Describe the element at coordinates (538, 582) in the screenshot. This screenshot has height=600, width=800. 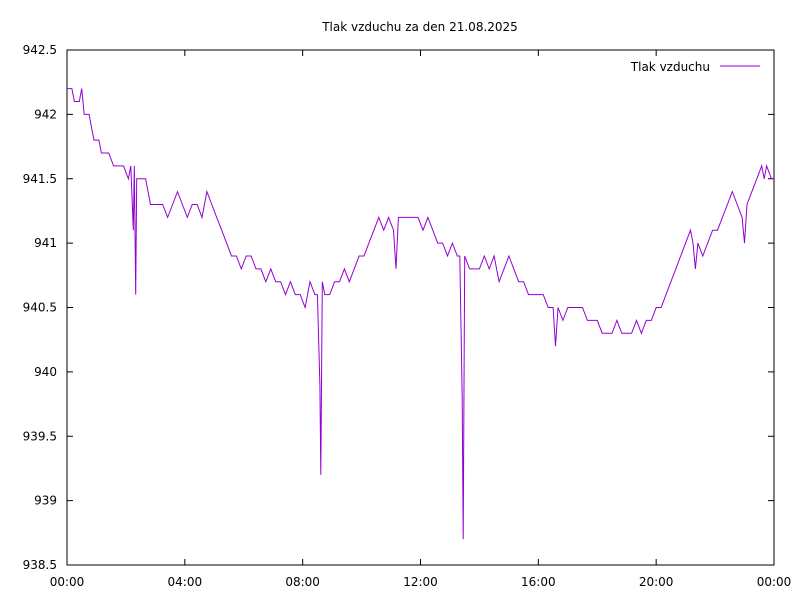
I see `x-tick-label: 16:00` at that location.